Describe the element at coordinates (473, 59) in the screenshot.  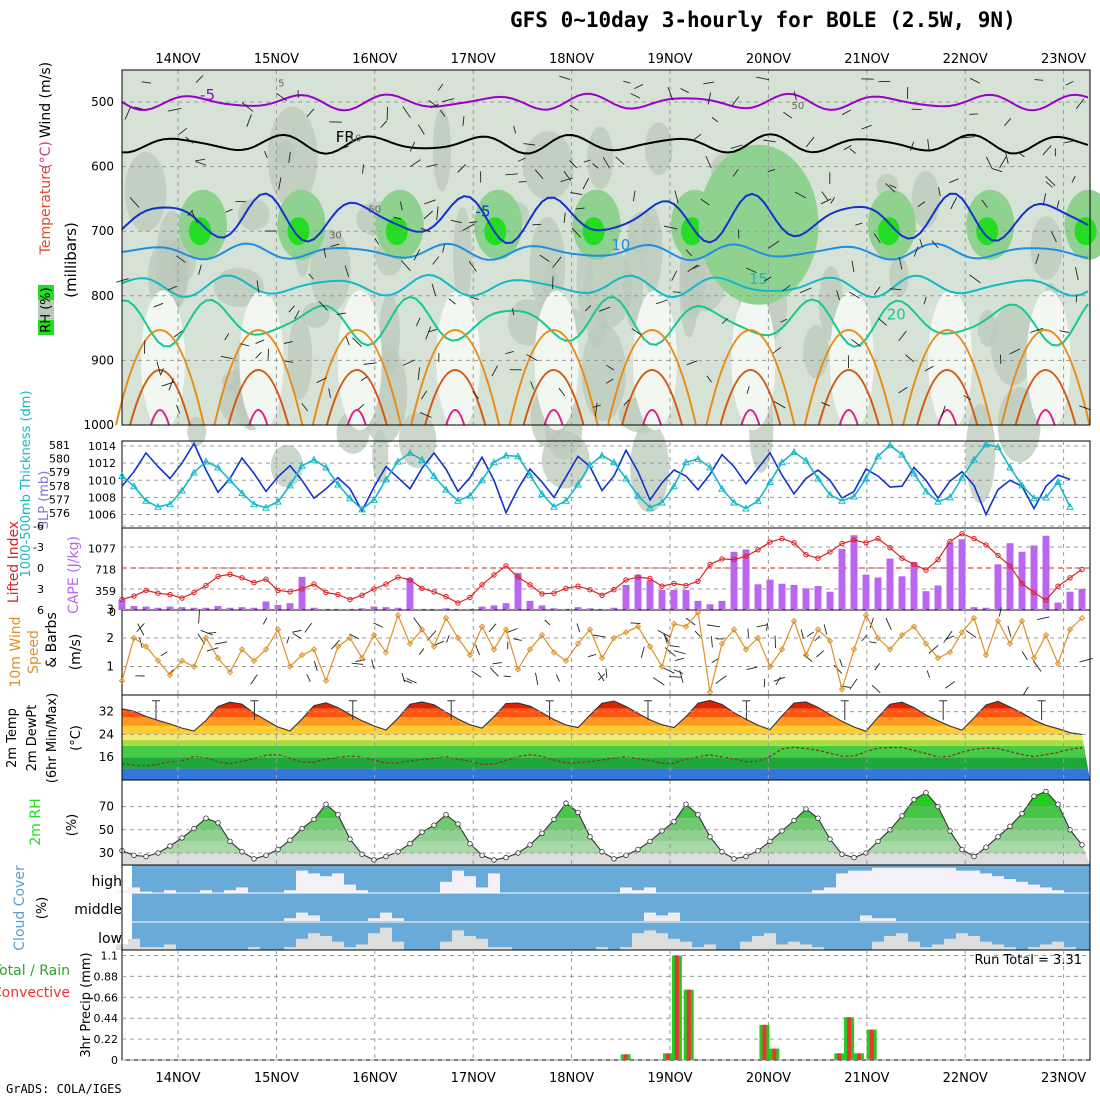
I see `date-label-top: 17NOV` at that location.